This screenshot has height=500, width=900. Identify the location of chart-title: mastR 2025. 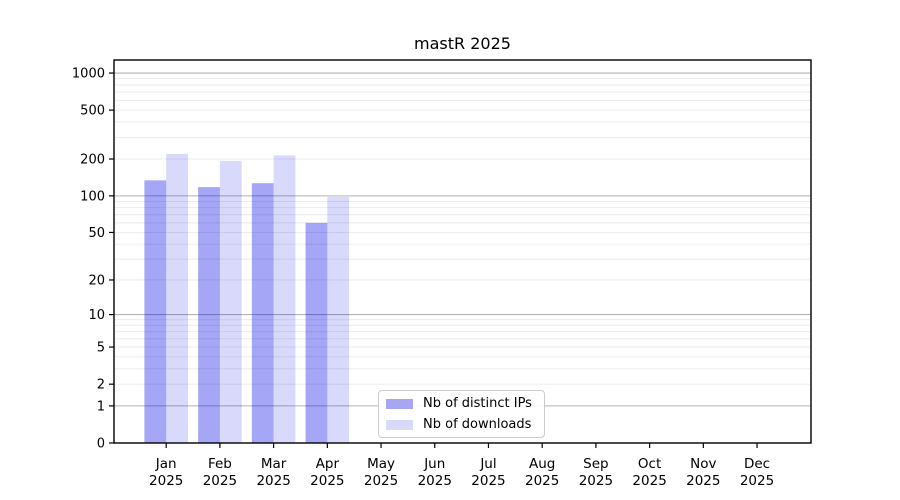
(462, 43).